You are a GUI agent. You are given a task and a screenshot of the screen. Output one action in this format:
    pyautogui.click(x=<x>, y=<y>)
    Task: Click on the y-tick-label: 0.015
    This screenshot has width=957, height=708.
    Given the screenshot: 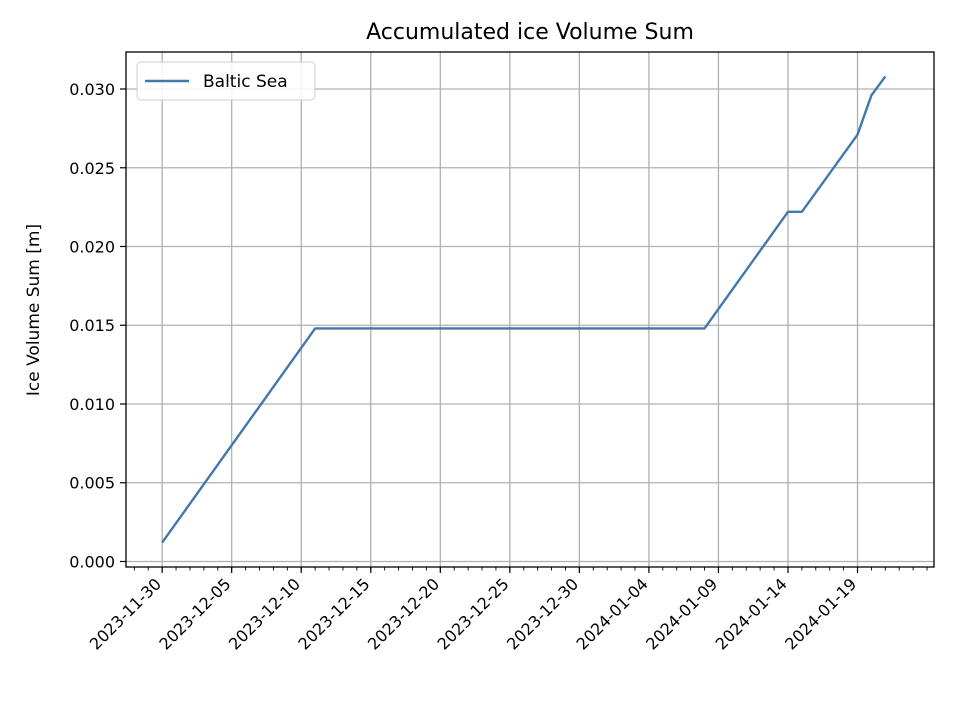 What is the action you would take?
    pyautogui.click(x=92, y=325)
    